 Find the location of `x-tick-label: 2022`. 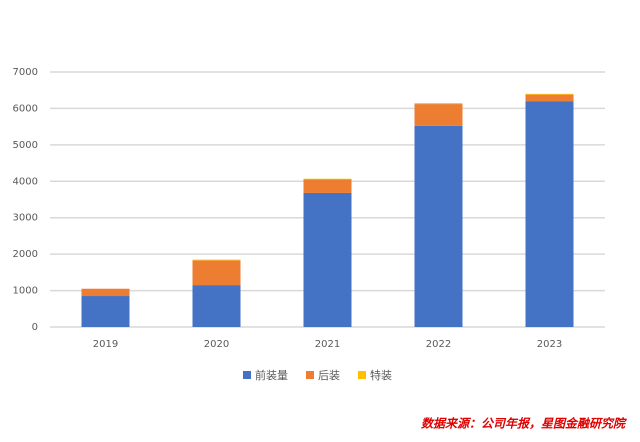

x-tick-label: 2022 is located at coordinates (438, 344).